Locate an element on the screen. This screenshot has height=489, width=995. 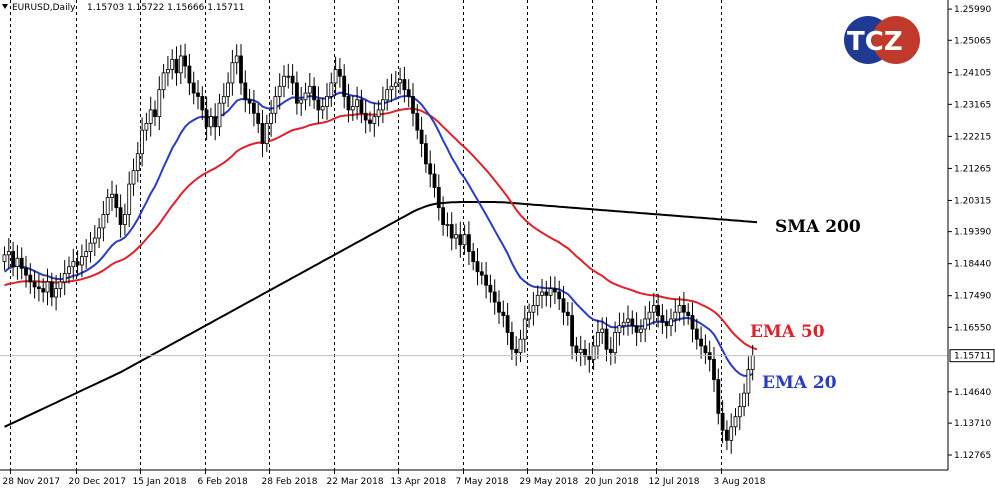
x-tick-label: 6 Feb 2018 is located at coordinates (223, 482).